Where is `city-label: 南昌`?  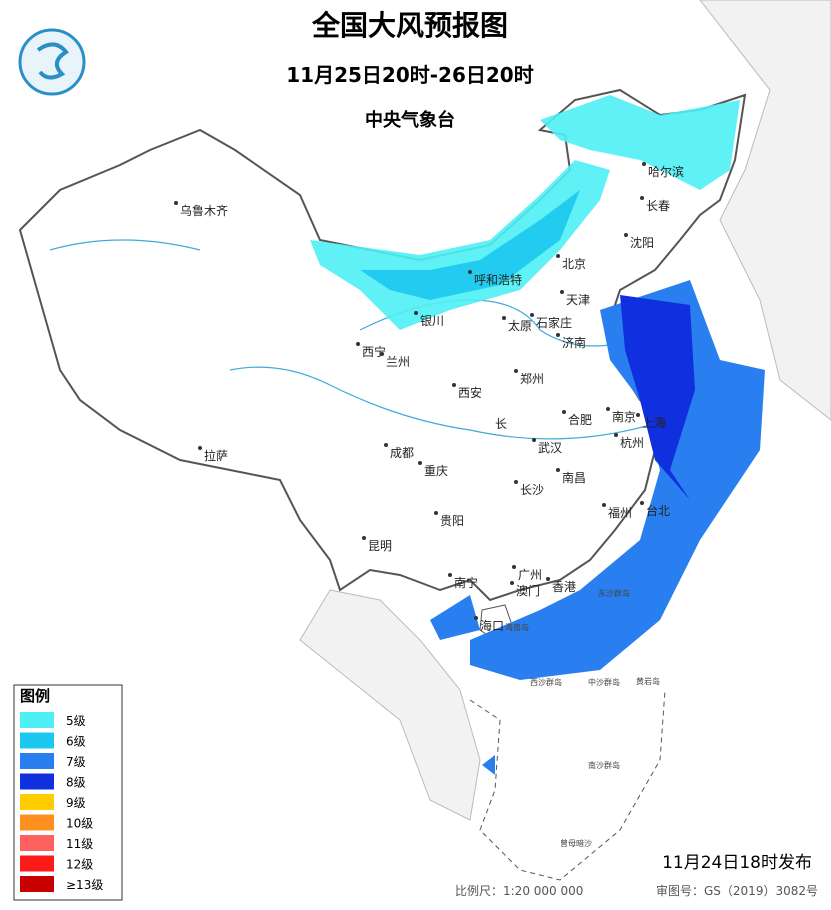 city-label: 南昌 is located at coordinates (574, 477).